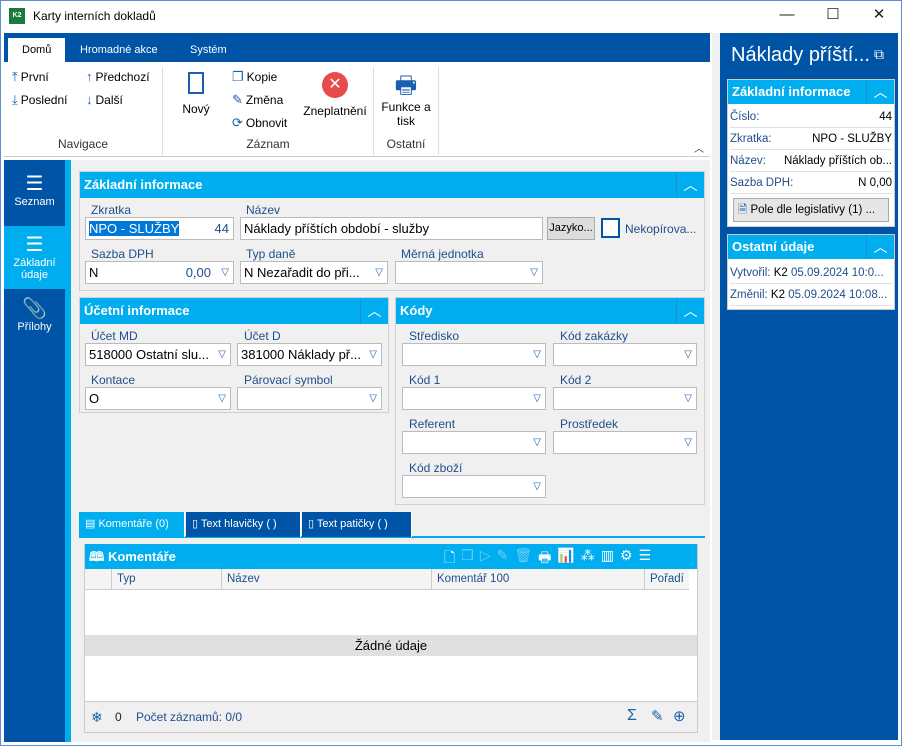 This screenshot has width=902, height=746. What do you see at coordinates (607, 555) in the screenshot?
I see `columns-icon: ▥` at bounding box center [607, 555].